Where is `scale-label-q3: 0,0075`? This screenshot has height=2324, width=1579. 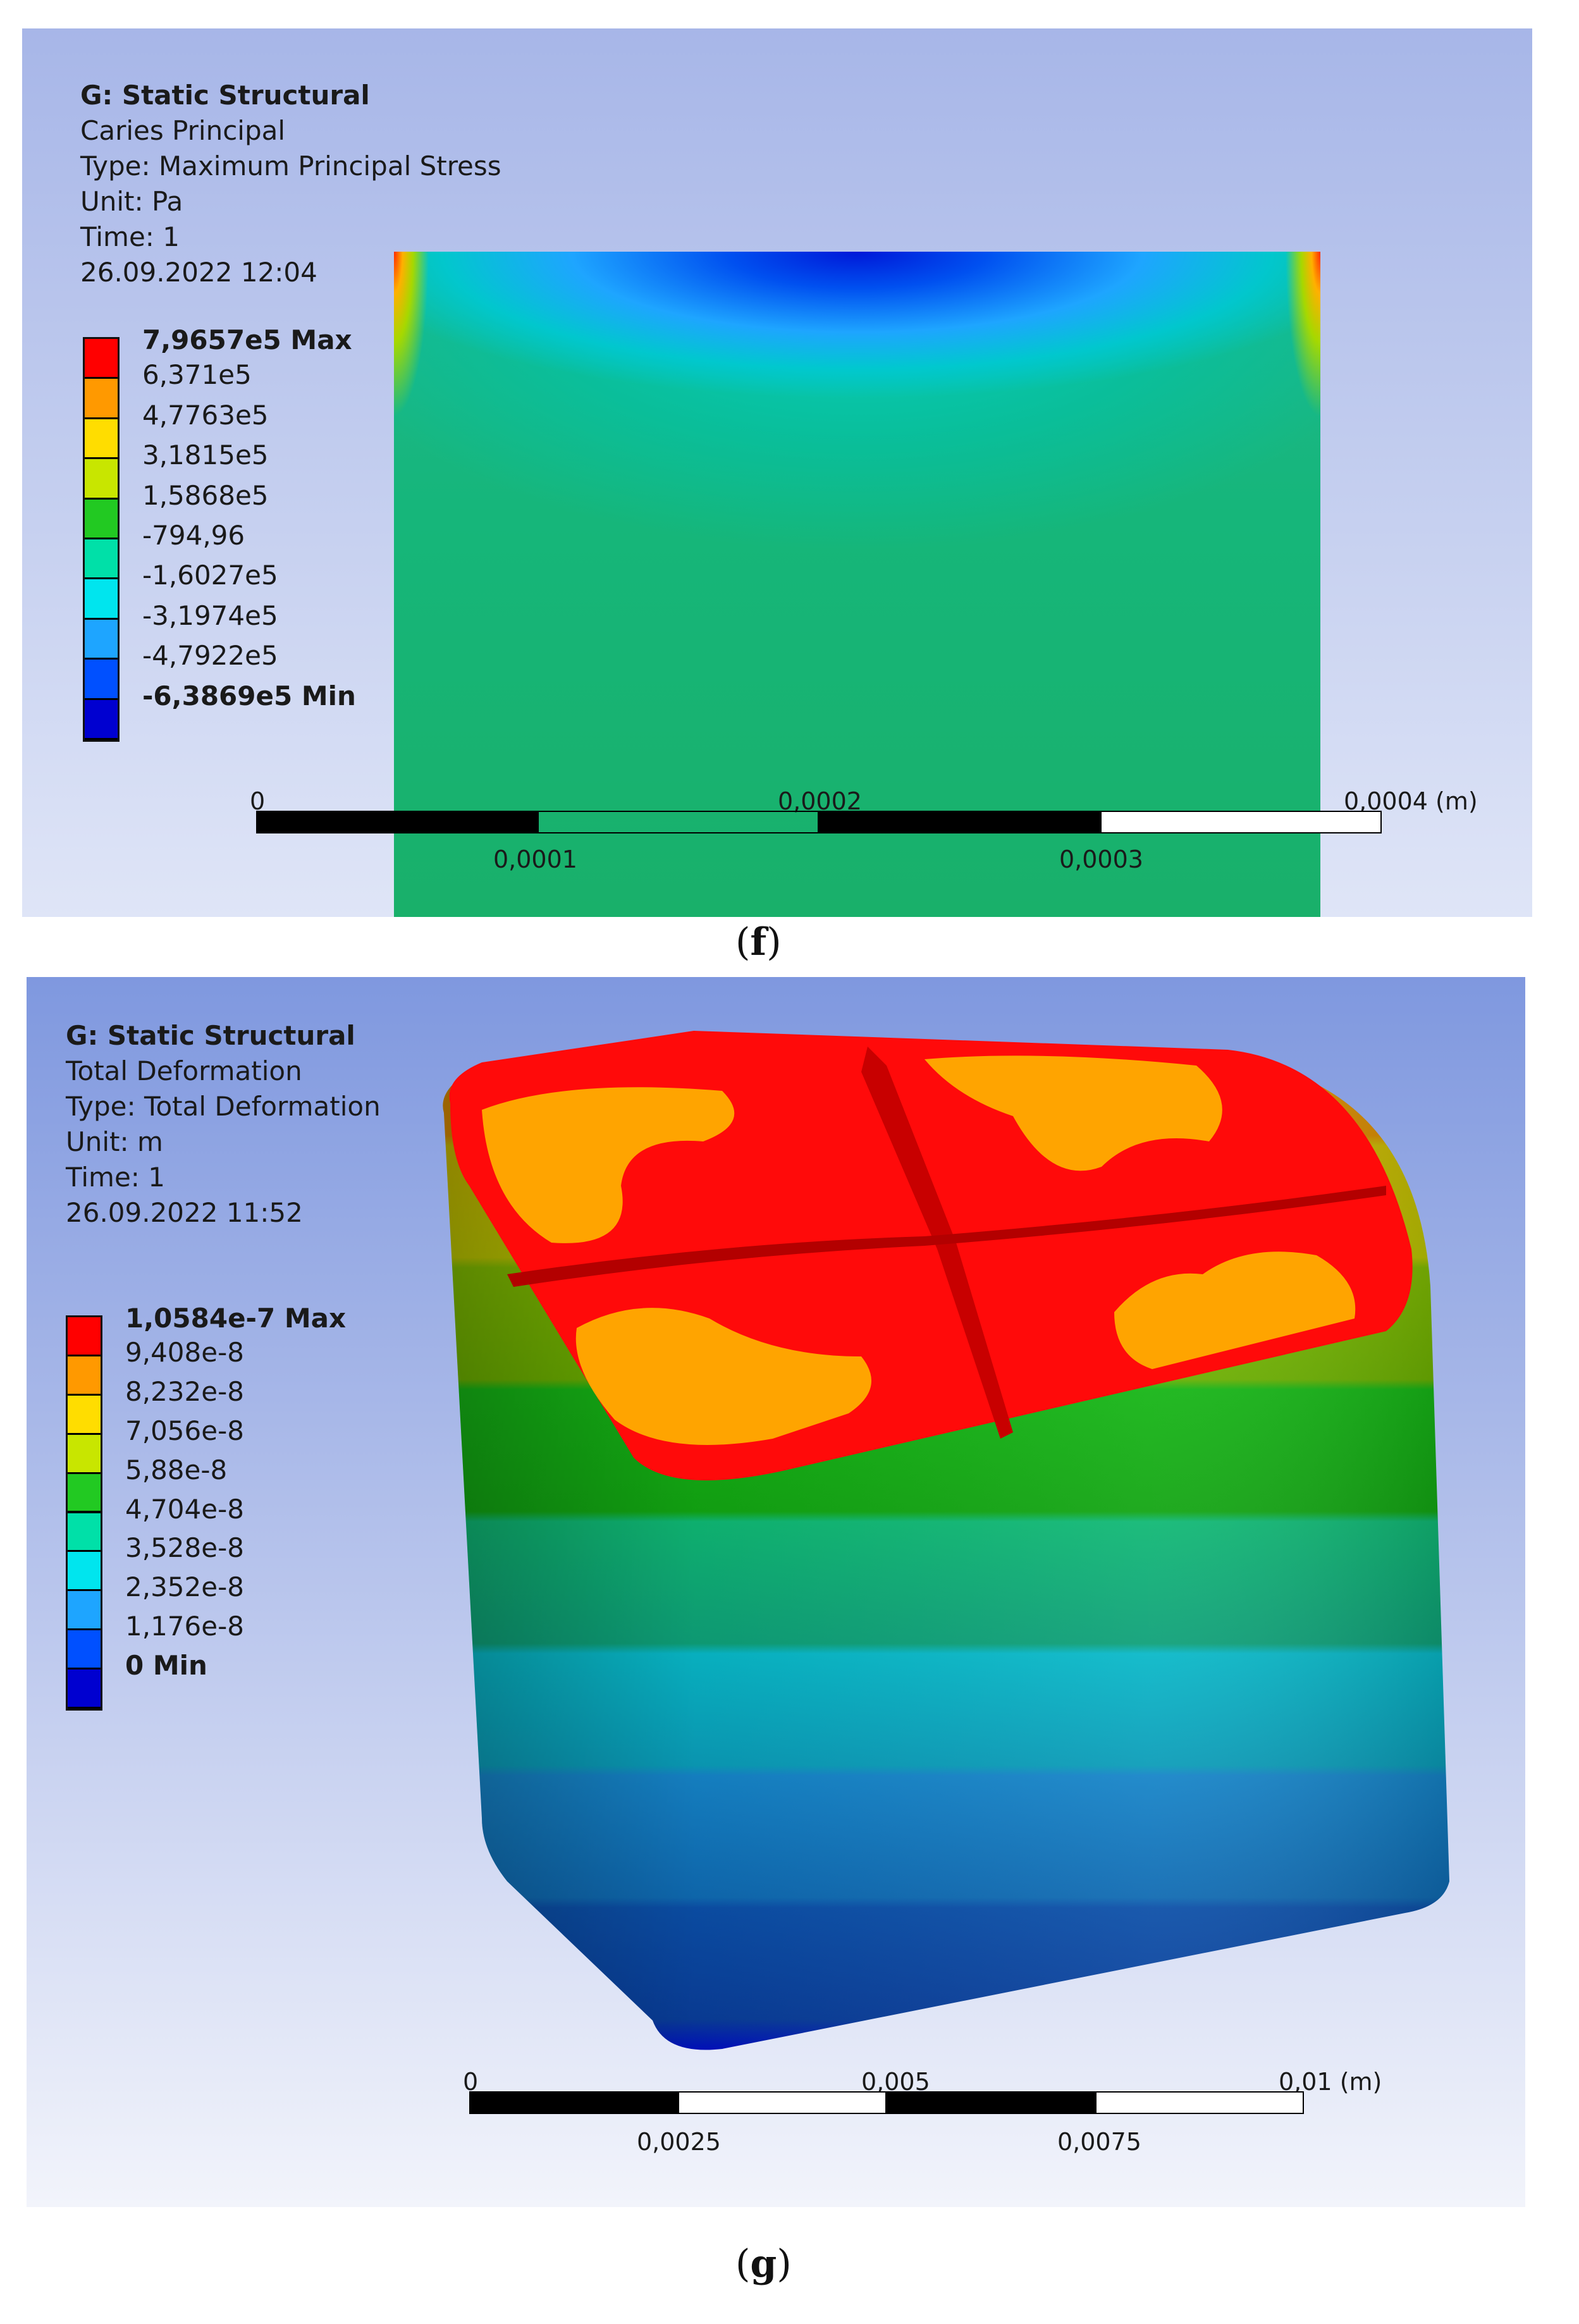 scale-label-q3: 0,0075 is located at coordinates (1099, 2142).